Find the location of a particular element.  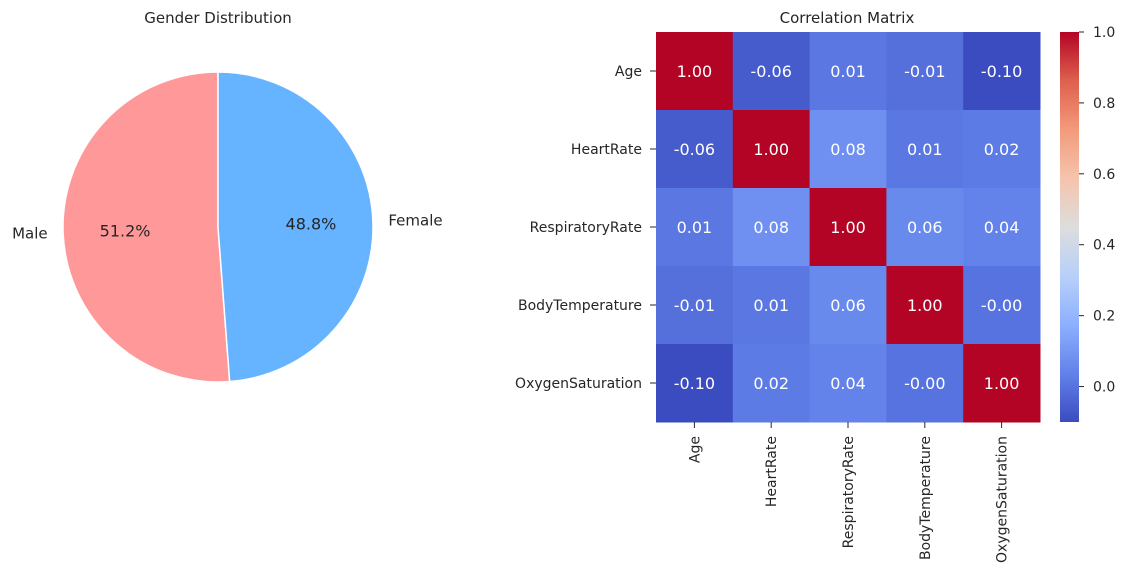

pie-chart-title: Gender Distribution is located at coordinates (218, 18).